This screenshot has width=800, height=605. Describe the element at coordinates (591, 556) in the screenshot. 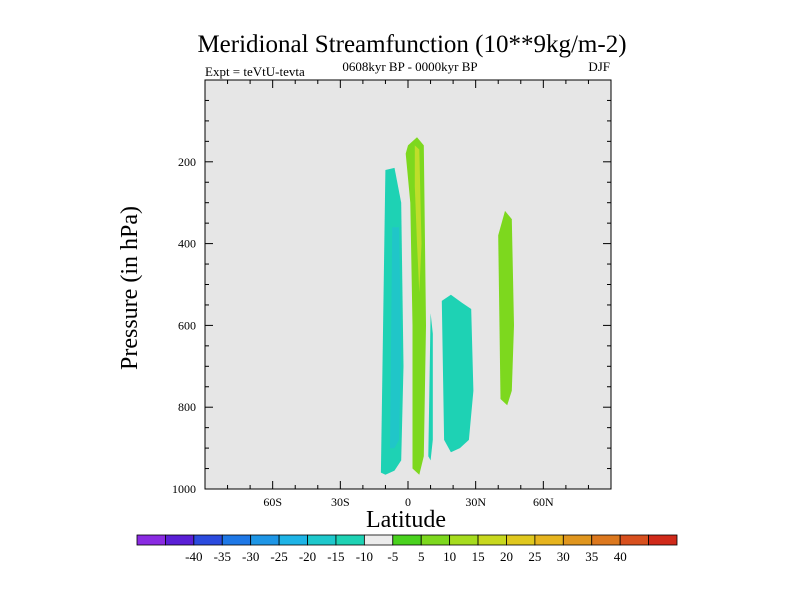

I see `colorbar-label: 35` at that location.